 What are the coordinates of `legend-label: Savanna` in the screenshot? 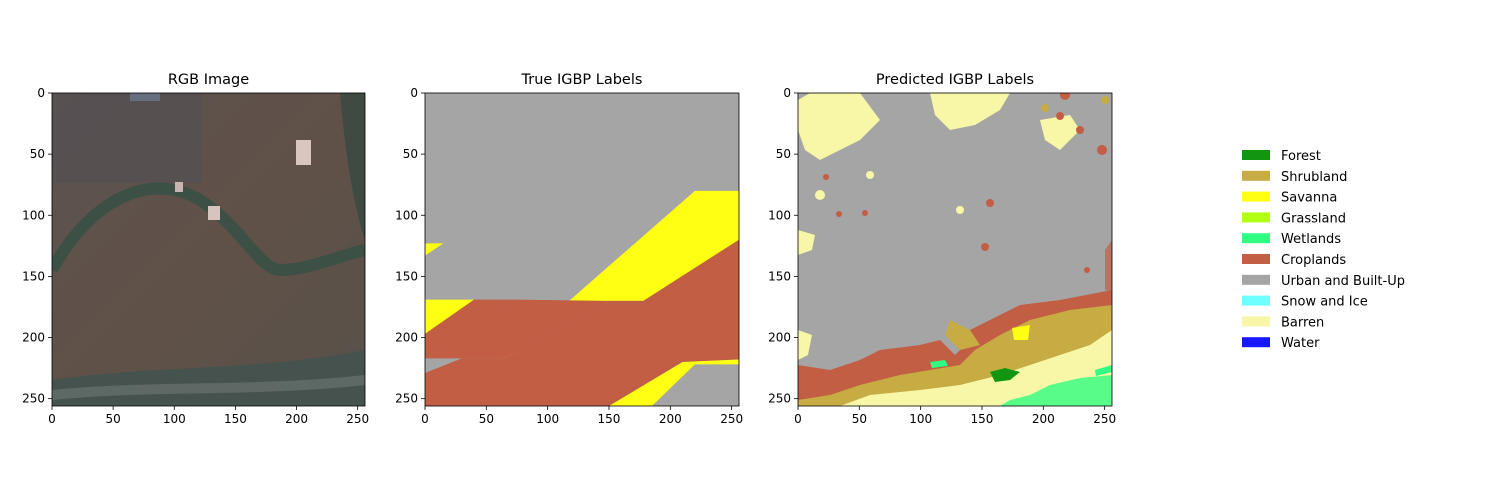 It's located at (1309, 198).